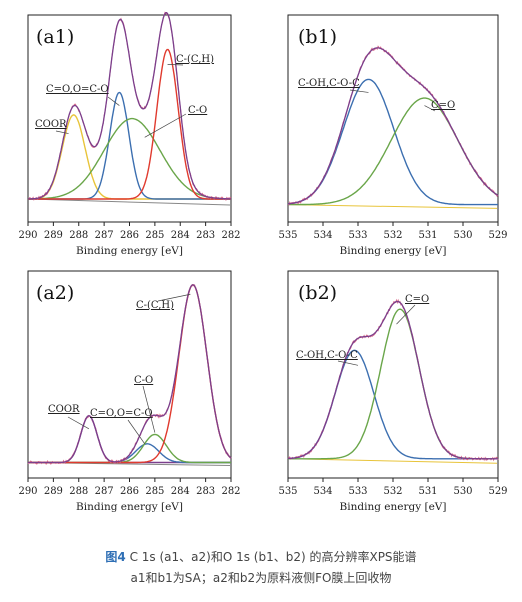  What do you see at coordinates (317, 293) in the screenshot?
I see `panel-label: (b2)` at bounding box center [317, 293].